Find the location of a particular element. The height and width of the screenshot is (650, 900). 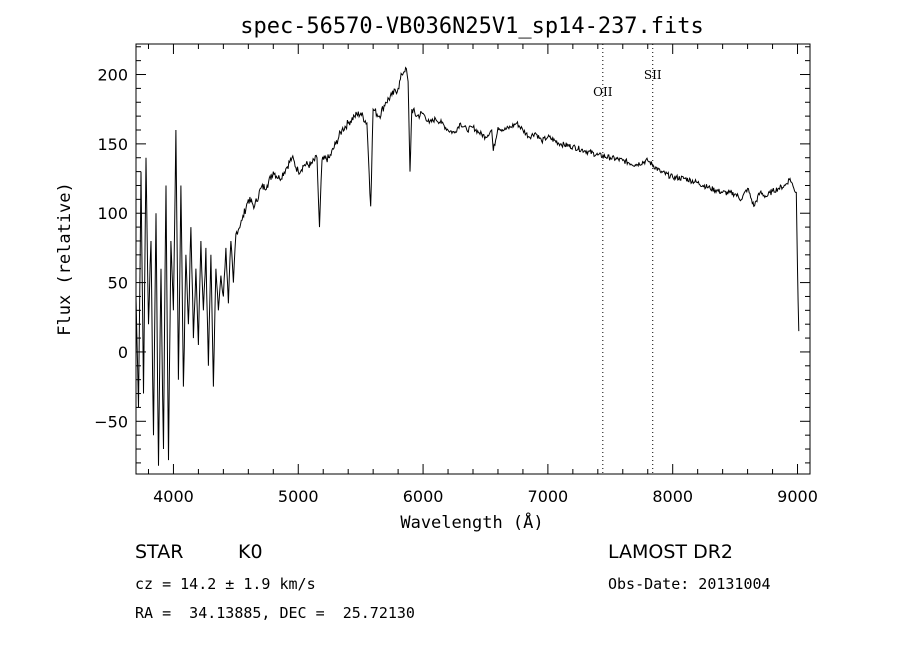

x-tick-label: 4000 is located at coordinates (173, 496).